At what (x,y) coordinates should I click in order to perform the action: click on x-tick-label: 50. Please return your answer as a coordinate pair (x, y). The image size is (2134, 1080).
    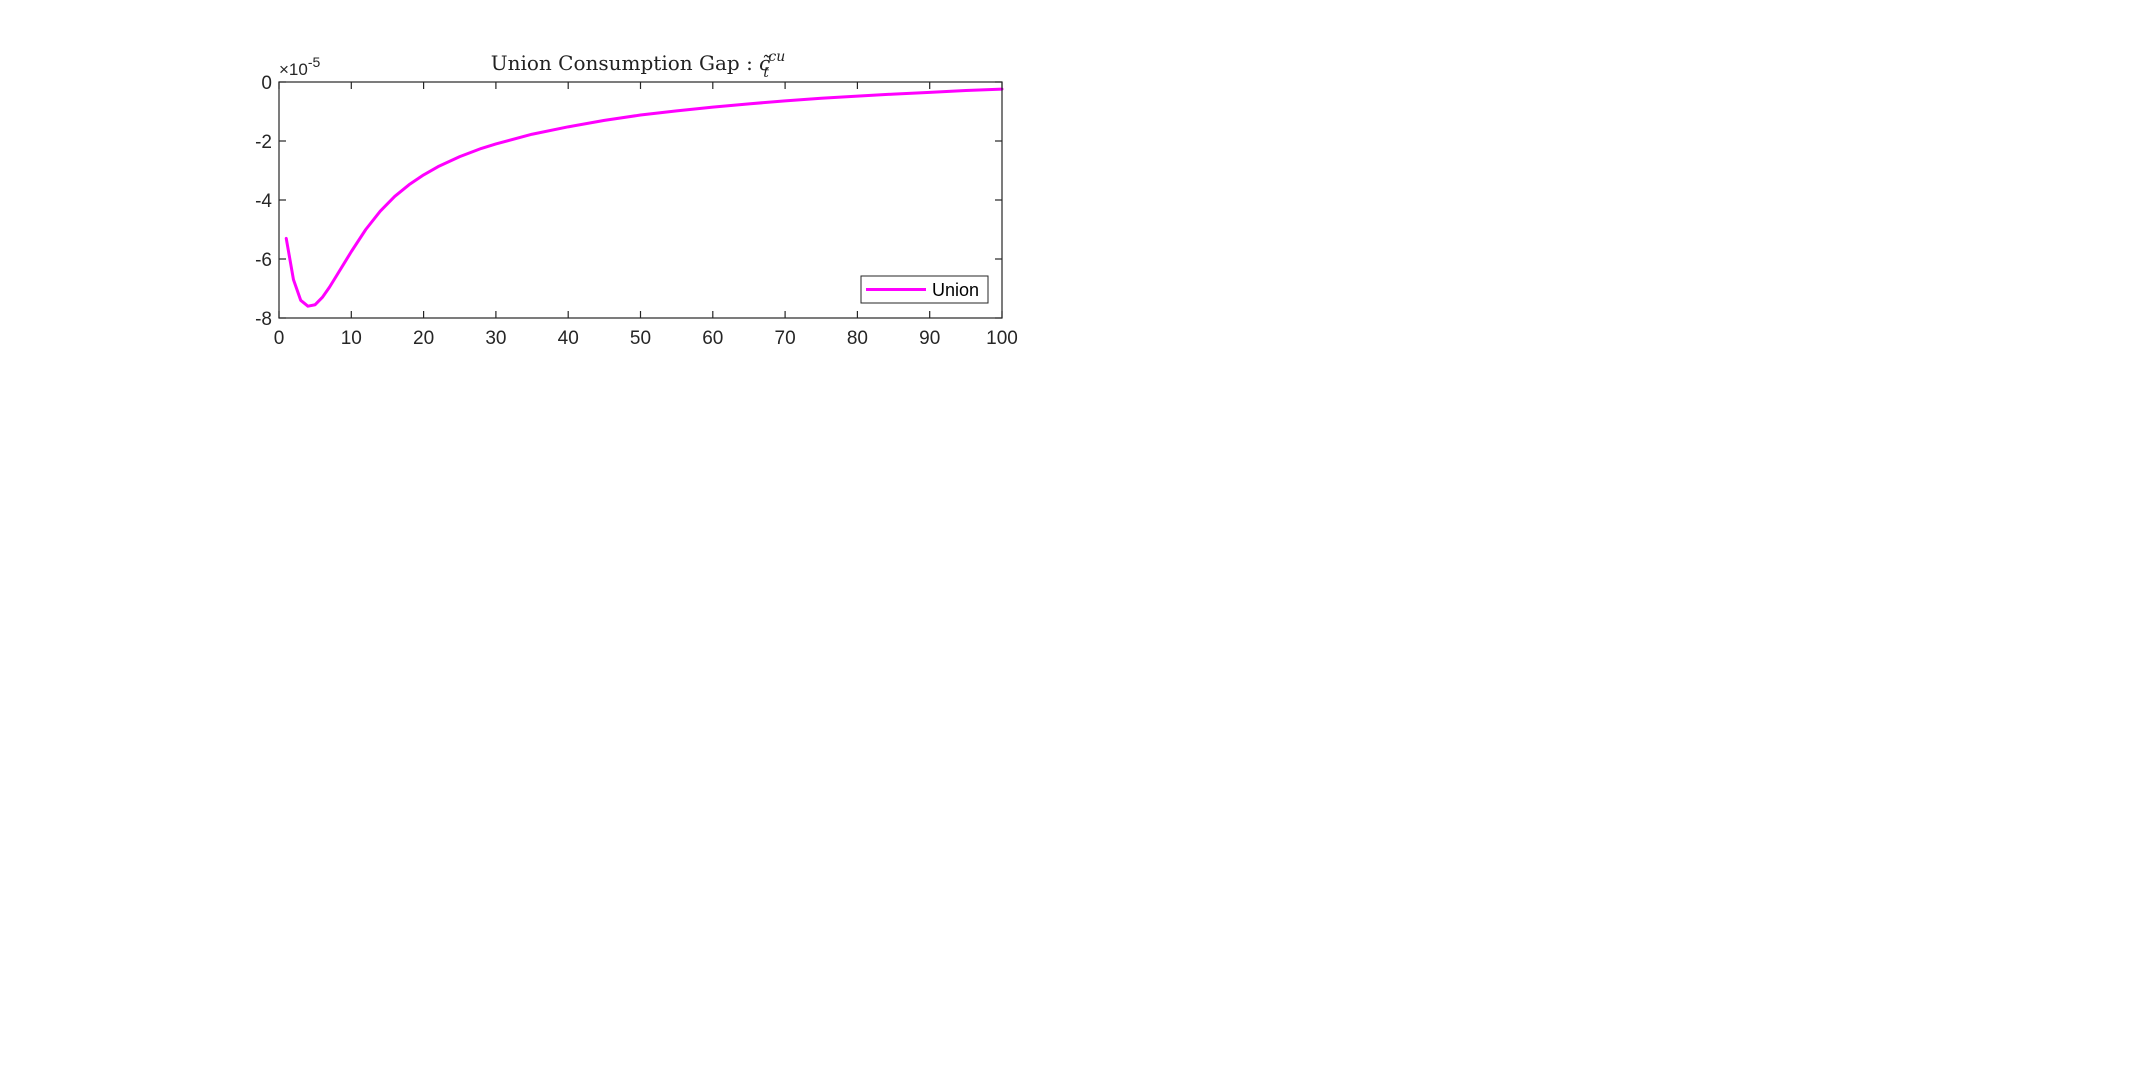
    Looking at the image, I should click on (640, 338).